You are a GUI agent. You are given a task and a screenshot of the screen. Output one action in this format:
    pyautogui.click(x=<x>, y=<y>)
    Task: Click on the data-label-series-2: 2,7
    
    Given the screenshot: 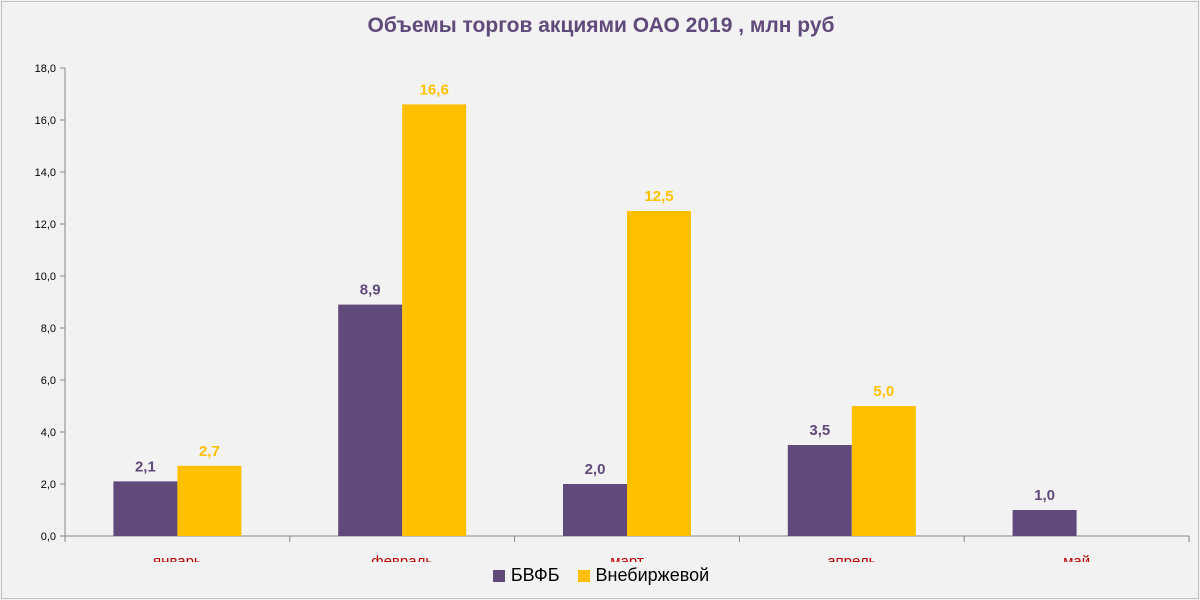 What is the action you would take?
    pyautogui.click(x=209, y=451)
    